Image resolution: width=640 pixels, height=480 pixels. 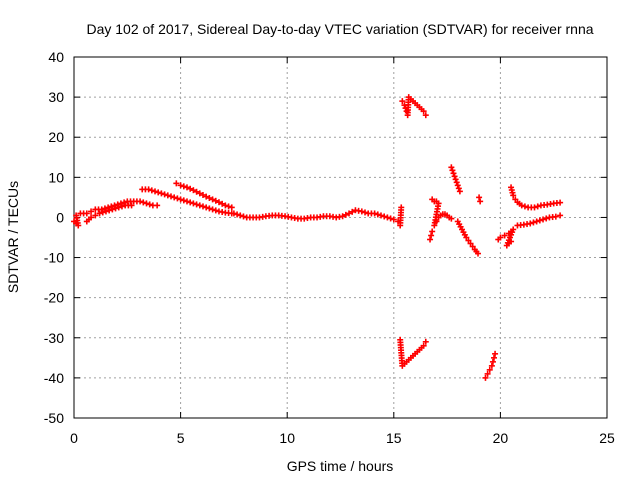 What do you see at coordinates (56, 57) in the screenshot?
I see `y-tick-label: 40` at bounding box center [56, 57].